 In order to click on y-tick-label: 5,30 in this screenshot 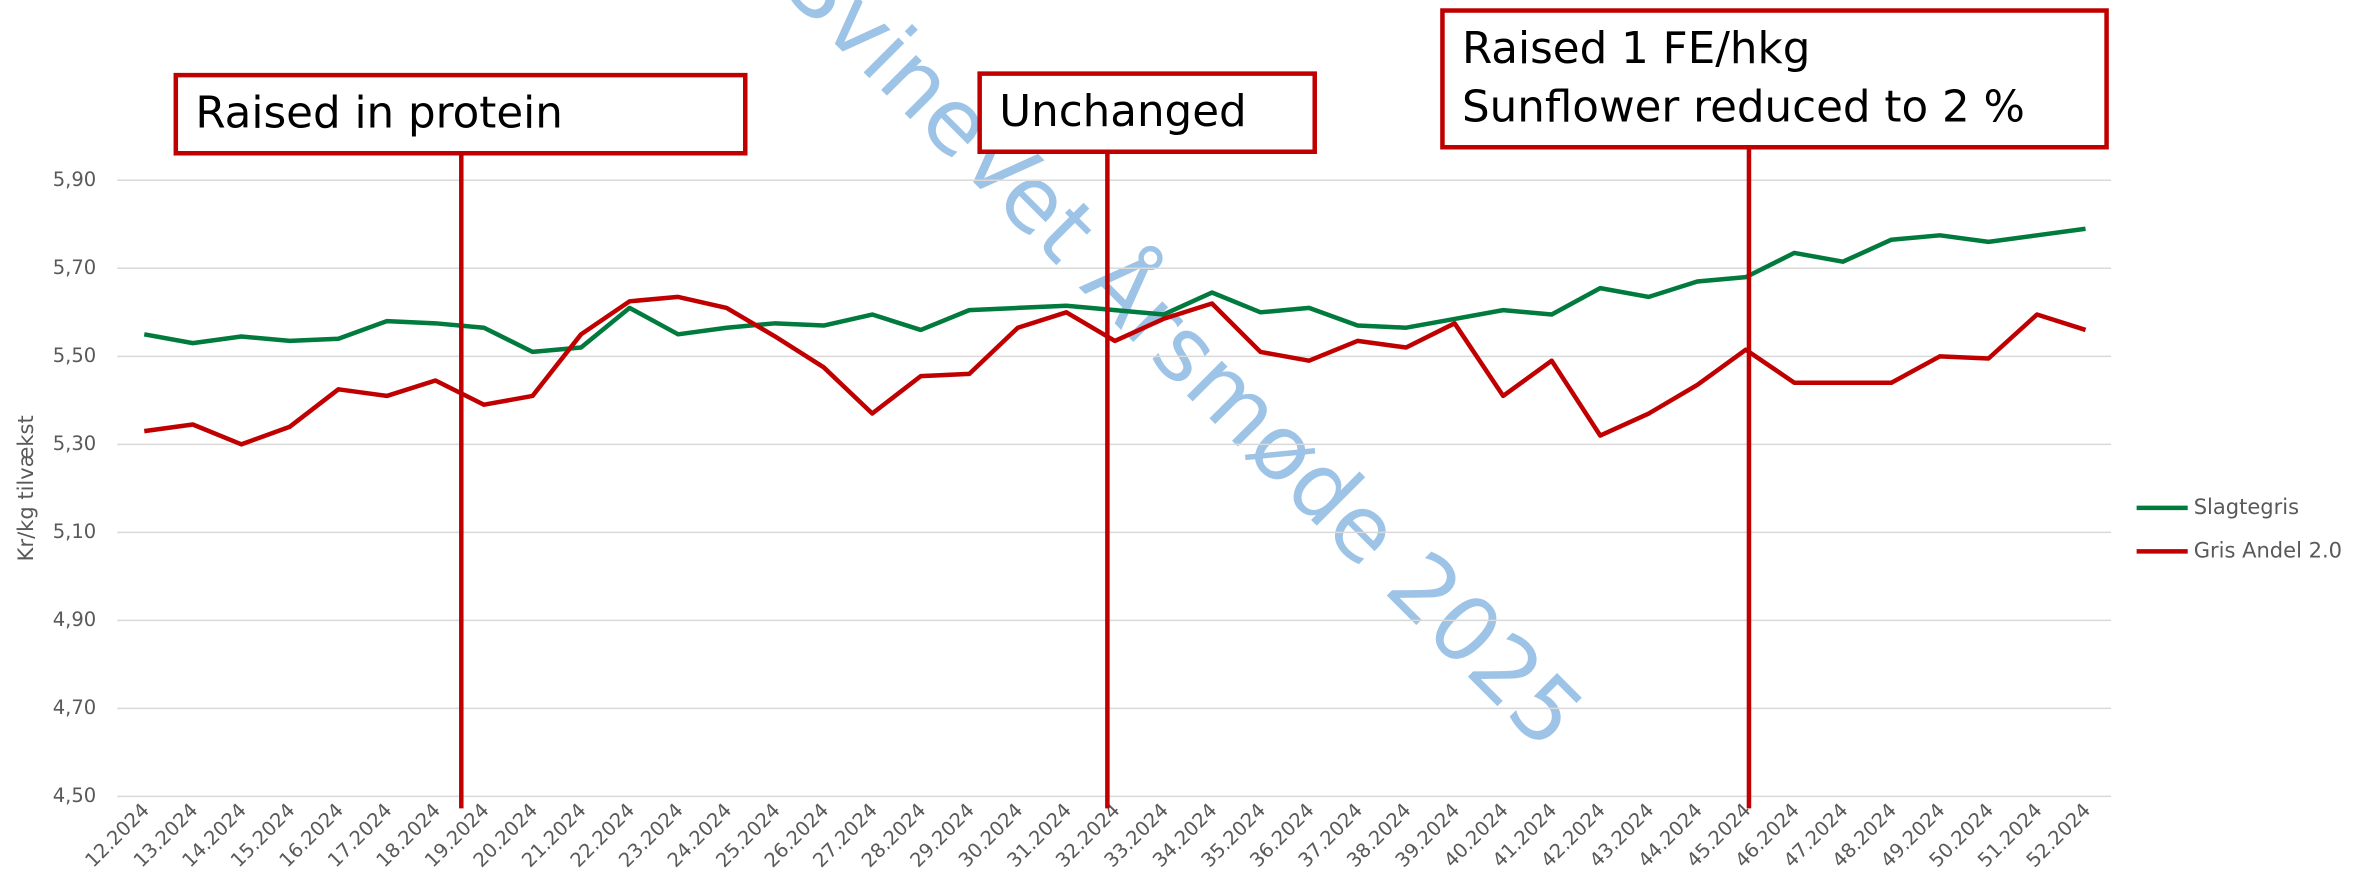, I will do `click(74, 443)`.